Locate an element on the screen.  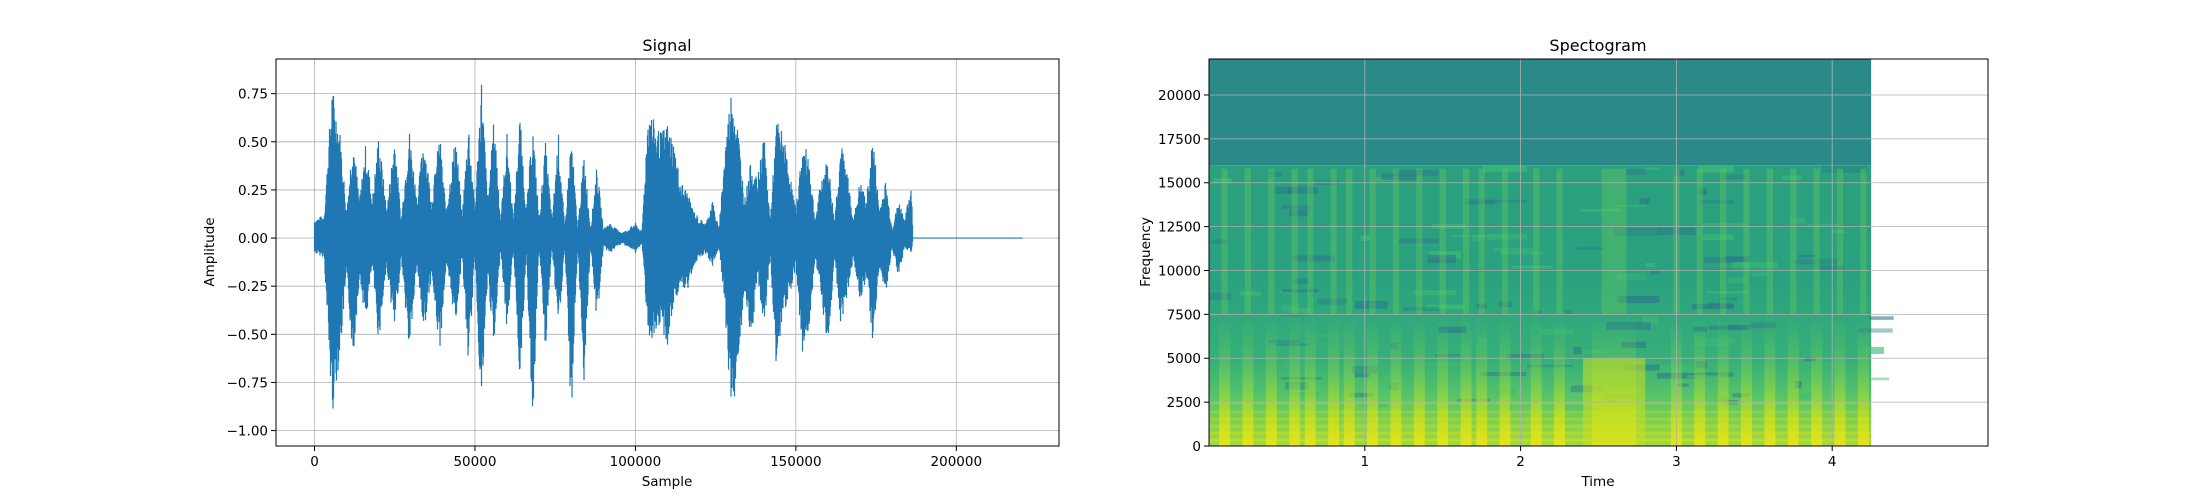
spectrogram-high-band is located at coordinates (1540, 112).